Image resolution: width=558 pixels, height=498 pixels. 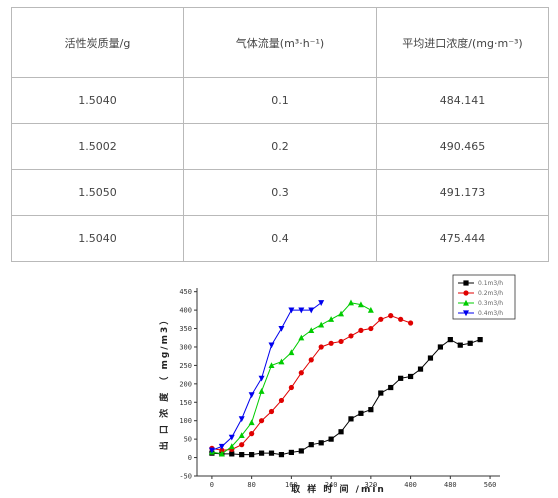 What do you see at coordinates (371, 485) in the screenshot?
I see `x-tick-label: 320` at bounding box center [371, 485].